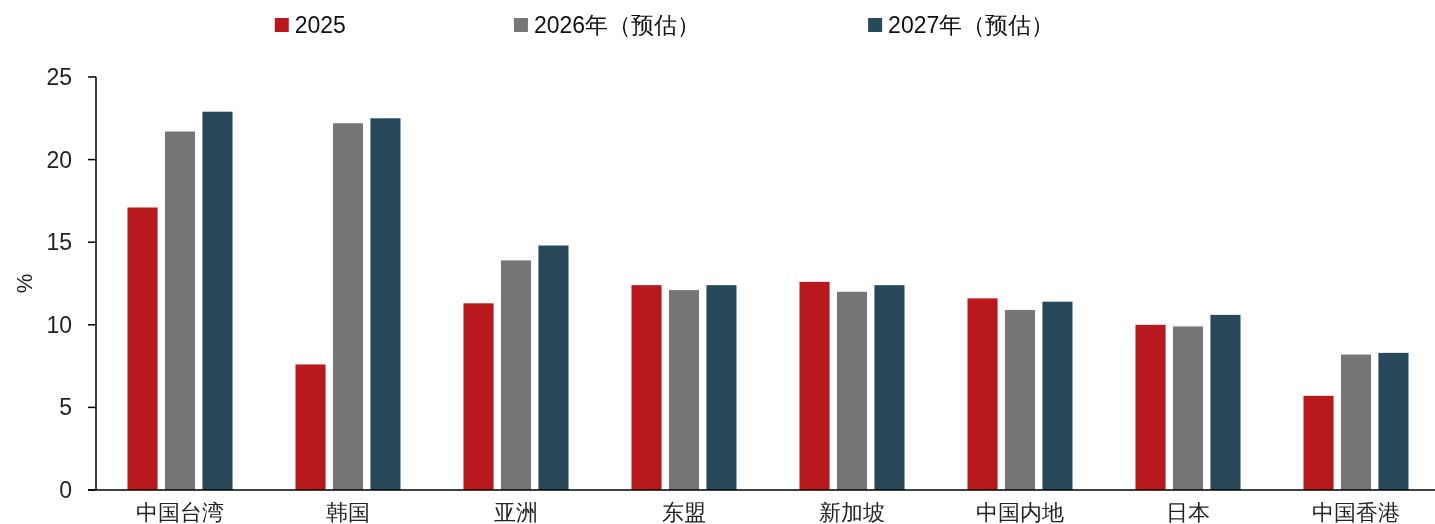 The width and height of the screenshot is (1435, 524). I want to click on legend-label: 2027年（预估）, so click(971, 25).